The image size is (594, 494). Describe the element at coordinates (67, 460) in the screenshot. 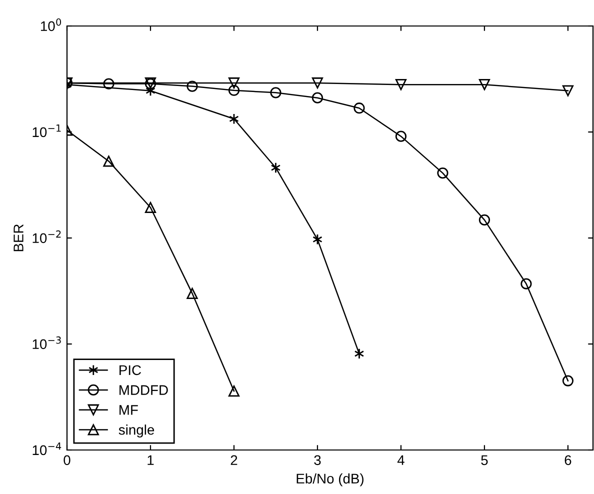

I see `x-tick-label: 0` at that location.